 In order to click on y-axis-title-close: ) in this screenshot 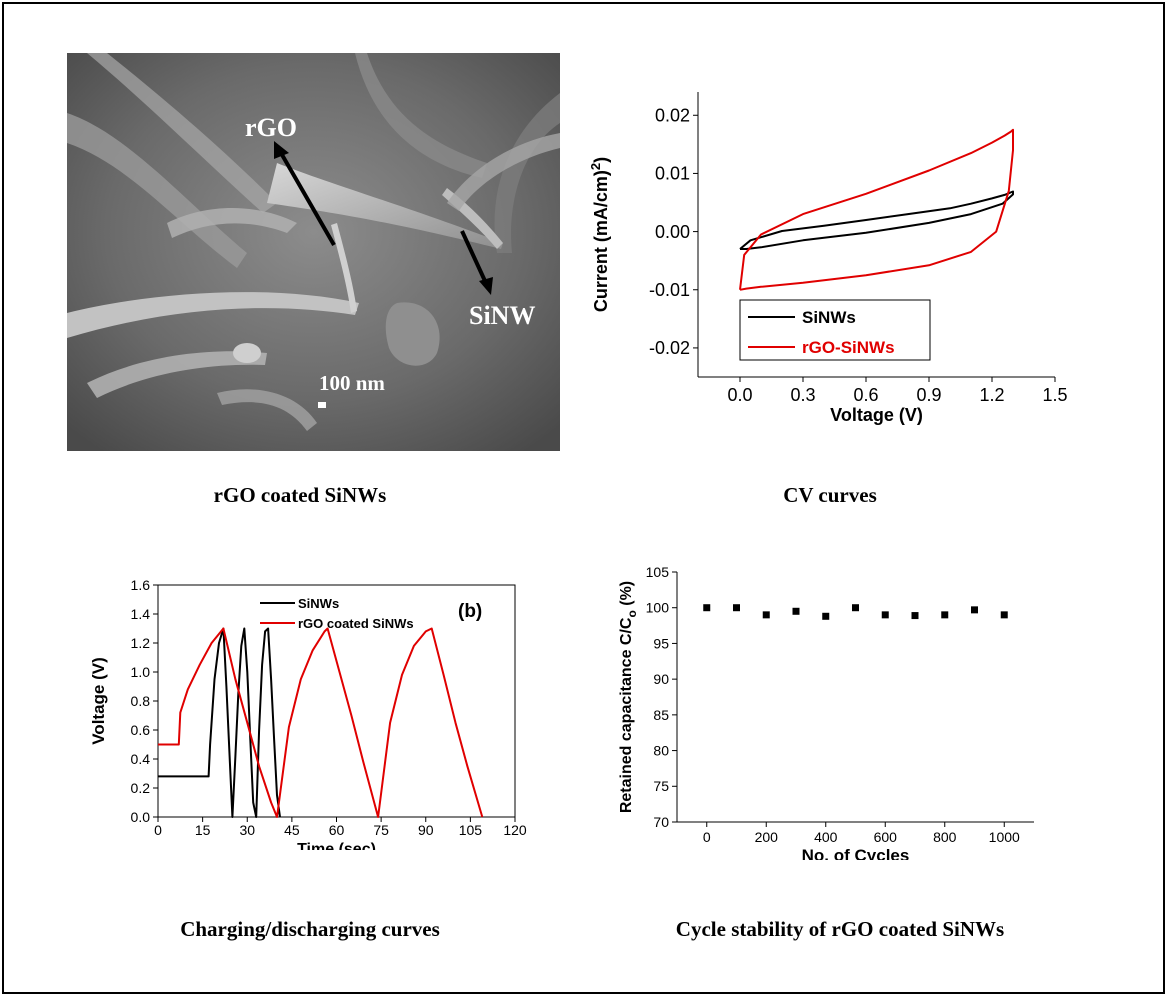, I will do `click(601, 160)`.